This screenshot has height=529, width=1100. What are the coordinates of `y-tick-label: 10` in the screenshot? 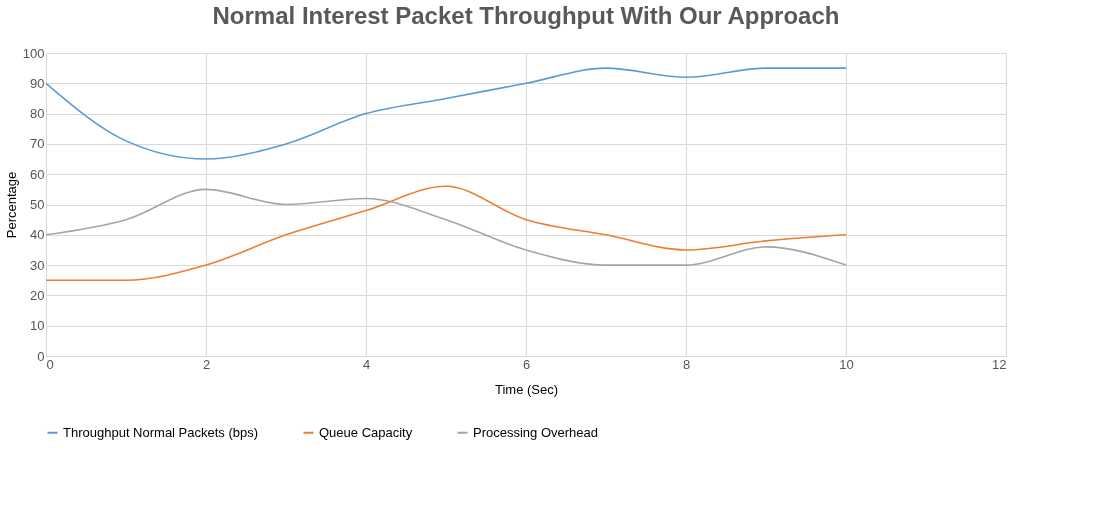 It's located at (37, 326).